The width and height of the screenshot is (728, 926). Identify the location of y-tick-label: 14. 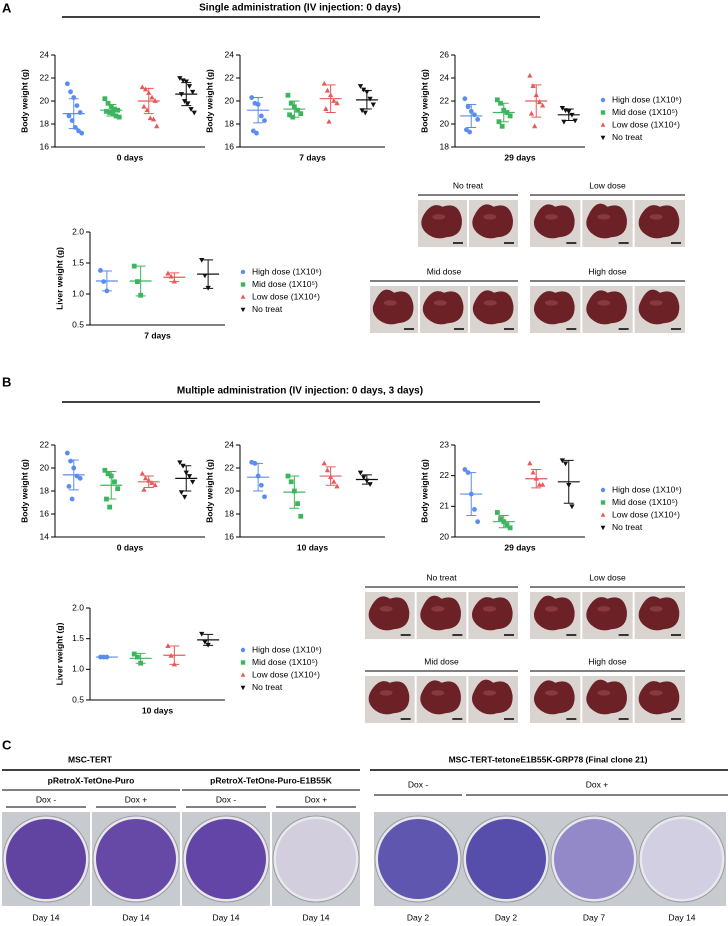
(45, 536).